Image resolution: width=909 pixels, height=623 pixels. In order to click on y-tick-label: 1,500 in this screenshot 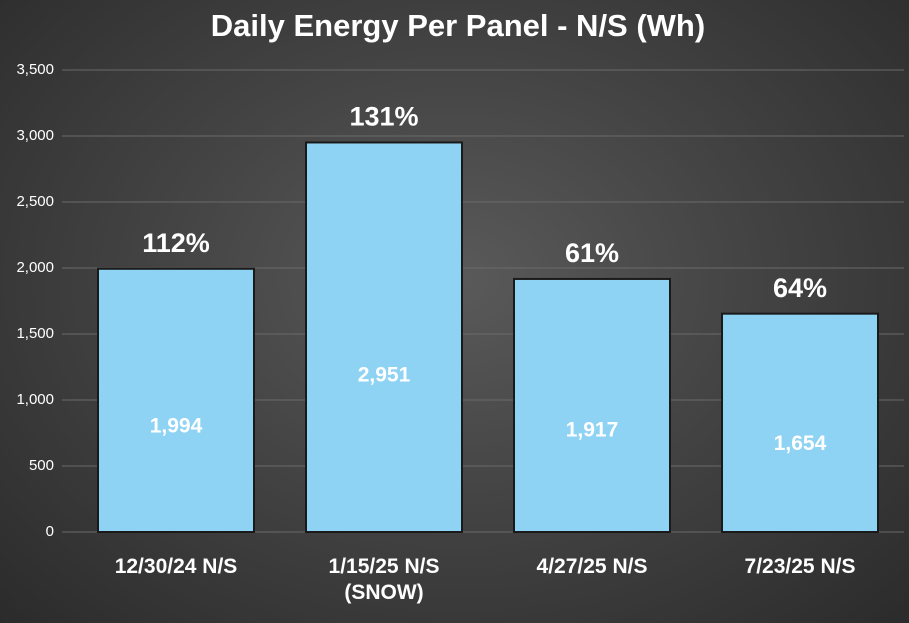, I will do `click(35, 333)`.